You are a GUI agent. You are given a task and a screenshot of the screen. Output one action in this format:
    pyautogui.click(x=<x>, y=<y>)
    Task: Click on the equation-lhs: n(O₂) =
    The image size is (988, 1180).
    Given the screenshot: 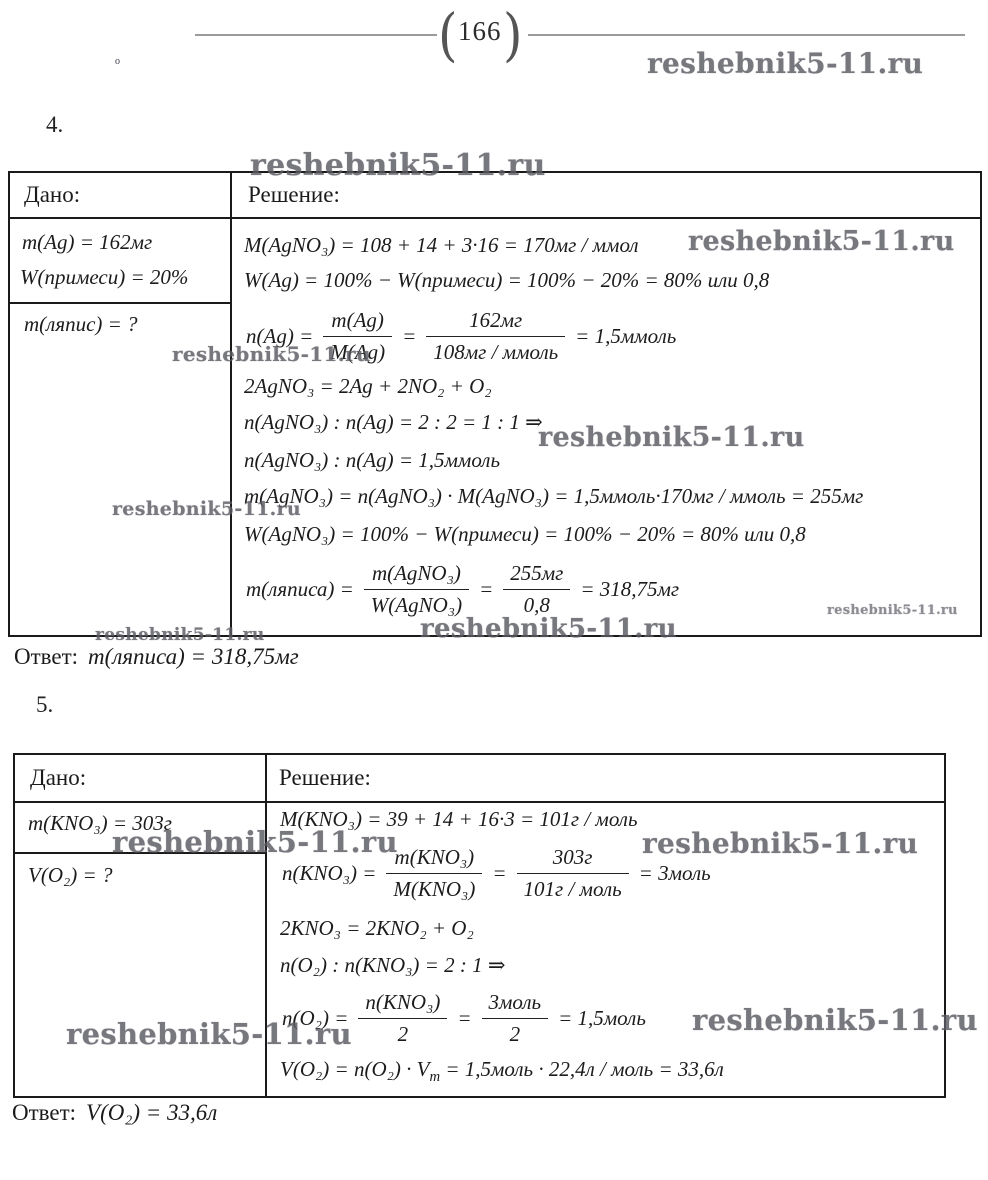 What is the action you would take?
    pyautogui.click(x=315, y=1017)
    